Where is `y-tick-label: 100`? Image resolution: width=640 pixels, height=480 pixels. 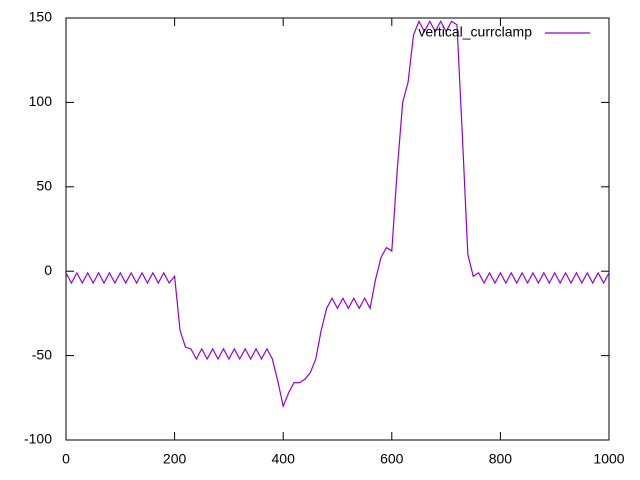 y-tick-label: 100 is located at coordinates (41, 101).